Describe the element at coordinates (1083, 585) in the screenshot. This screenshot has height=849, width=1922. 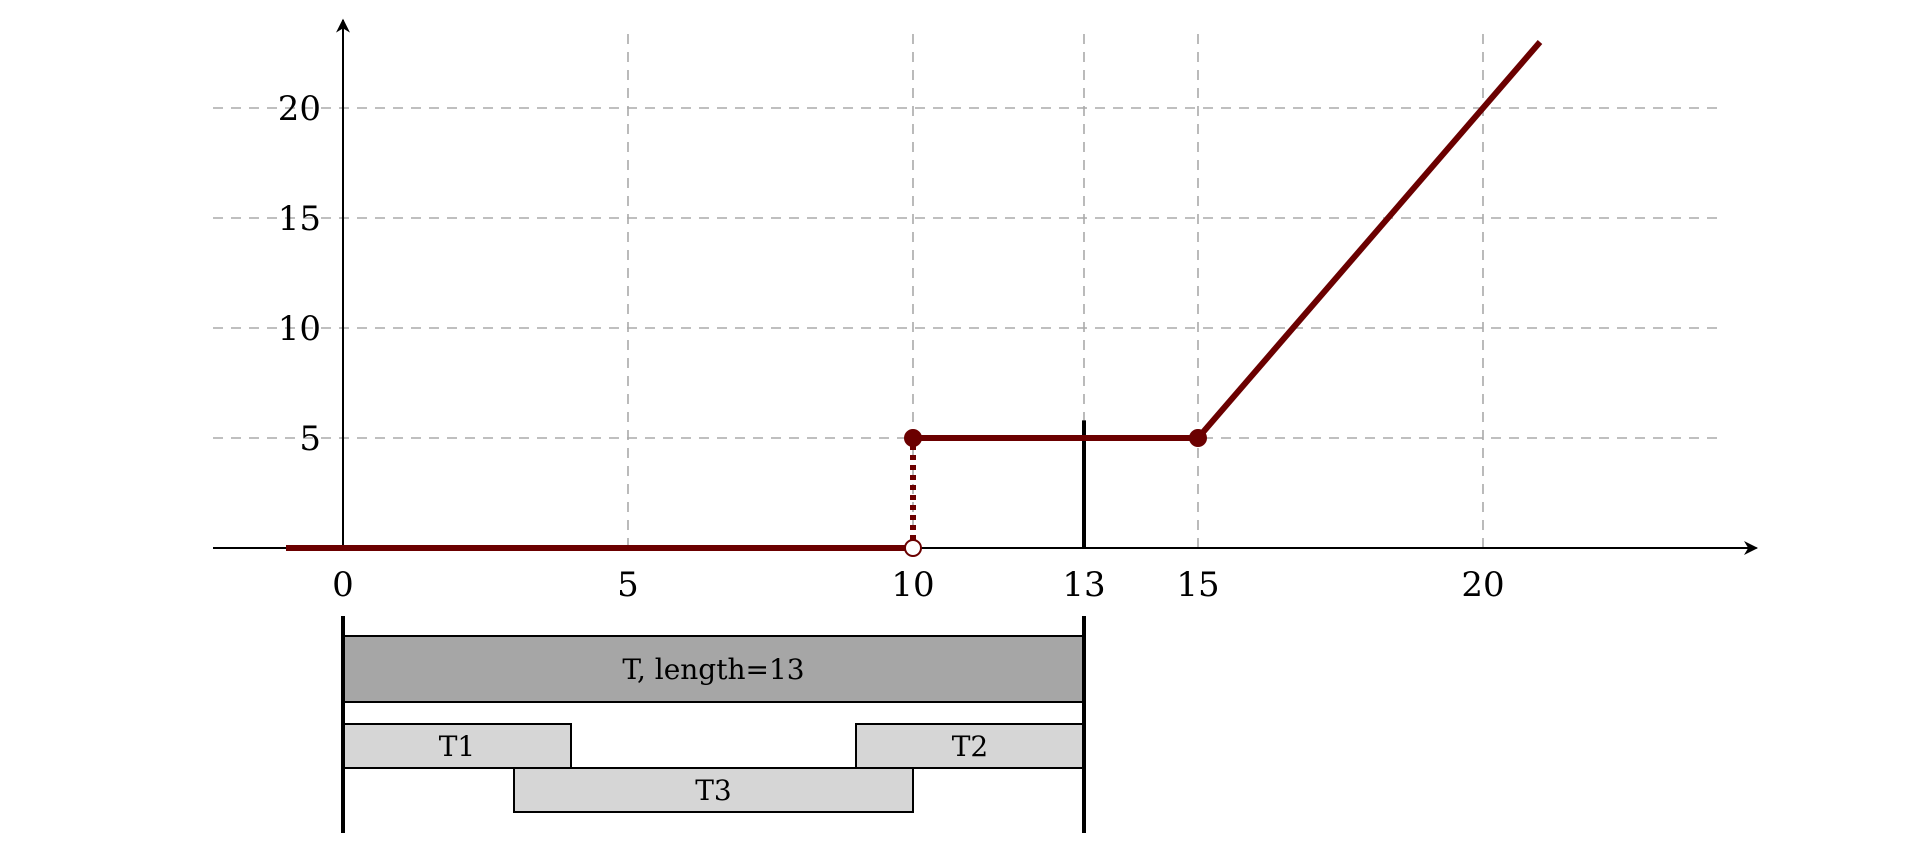
I see `x-tick-label-13: 13` at that location.